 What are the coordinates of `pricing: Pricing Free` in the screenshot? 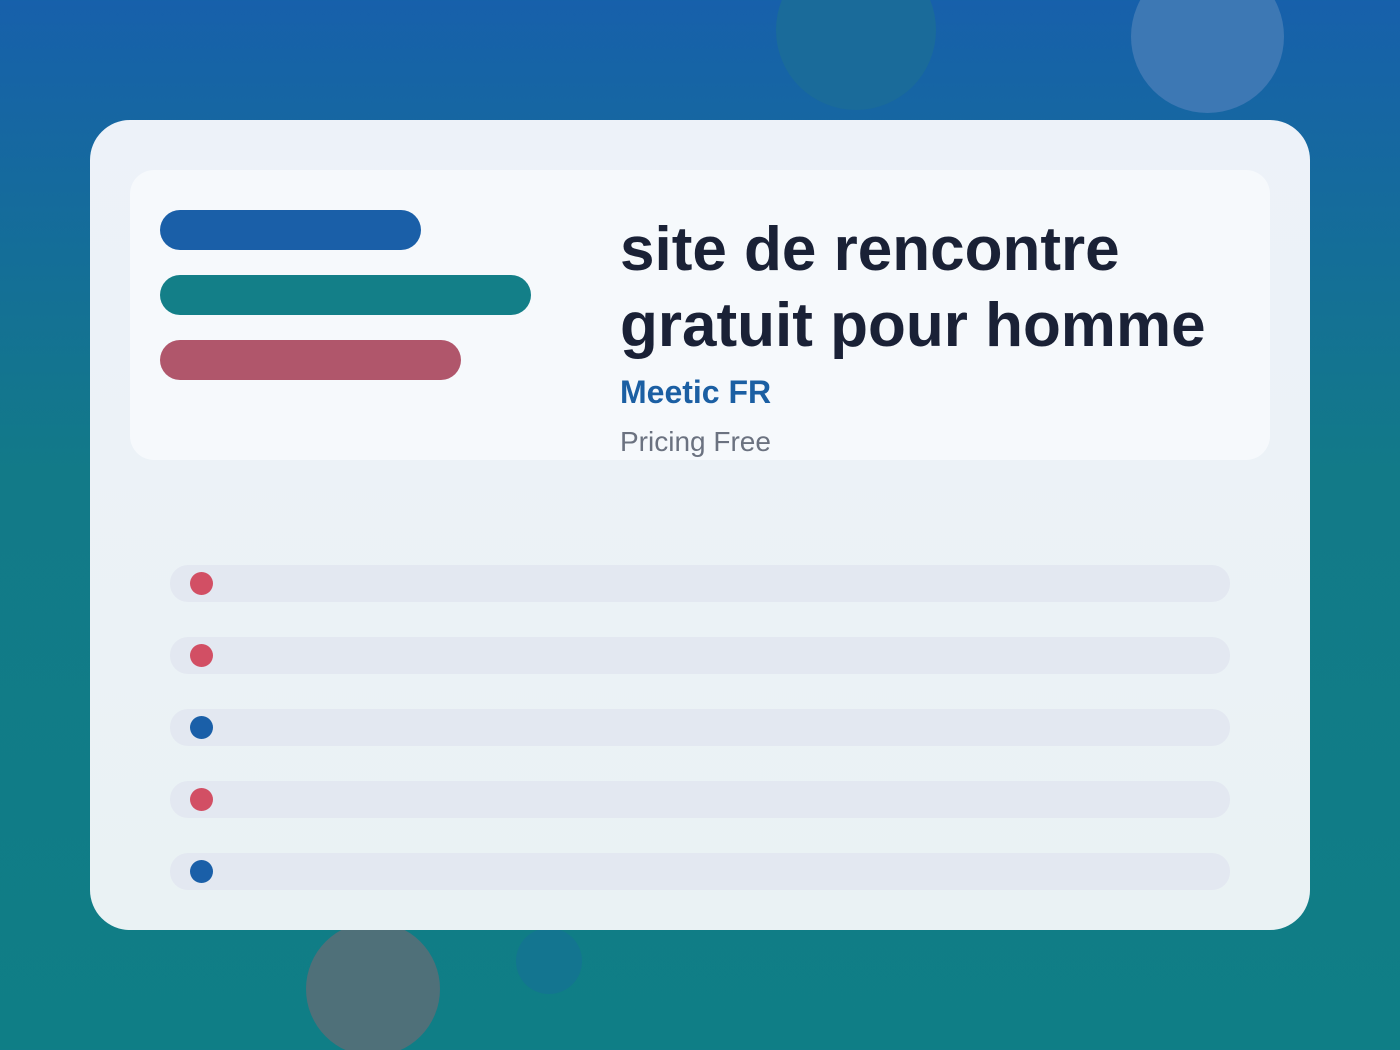 It's located at (695, 441).